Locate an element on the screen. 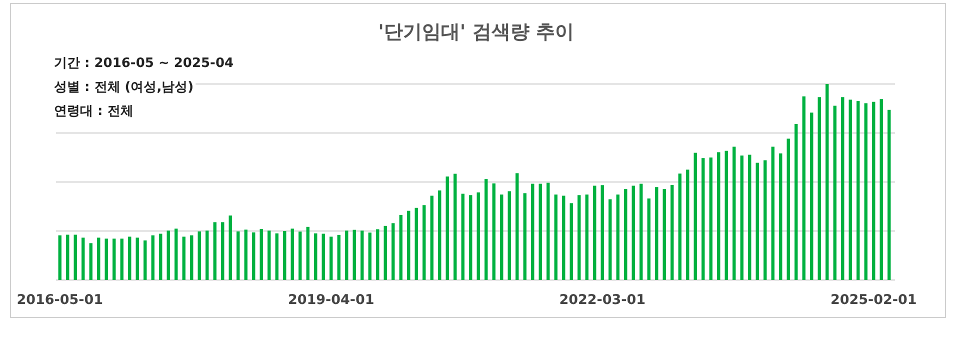  x-tick-label: 2022-03-01 is located at coordinates (602, 300).